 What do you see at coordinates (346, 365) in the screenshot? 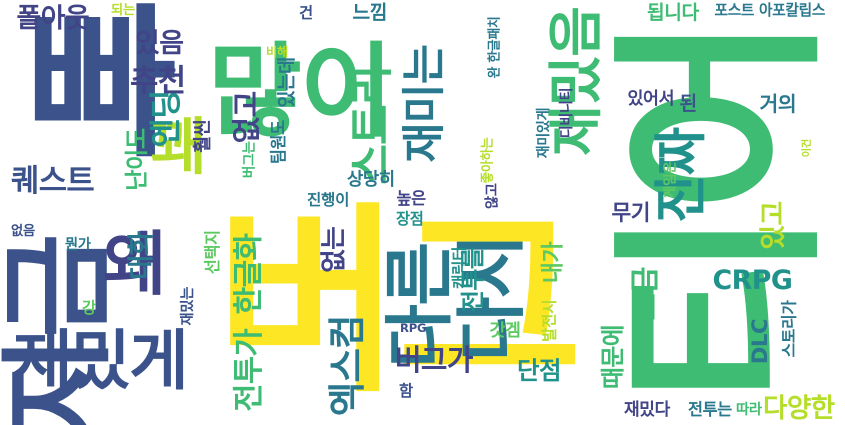
I see `word-15: 엑스컴` at bounding box center [346, 365].